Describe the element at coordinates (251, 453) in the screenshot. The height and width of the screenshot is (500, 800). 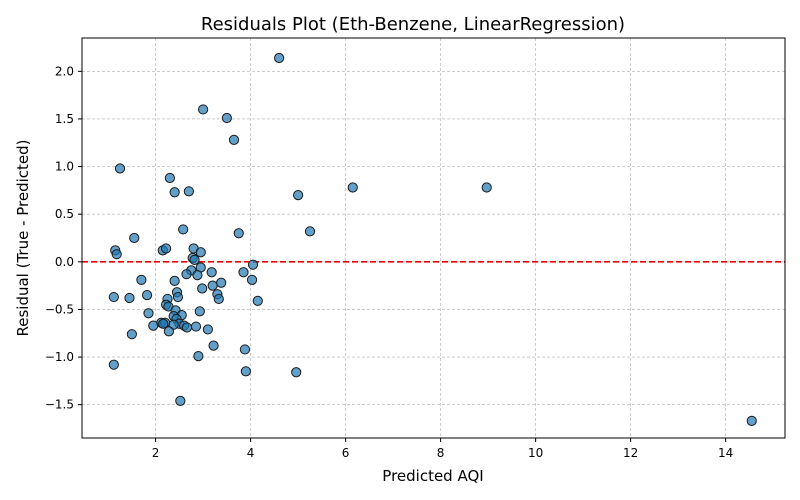
I see `x-tick-label: 4` at that location.